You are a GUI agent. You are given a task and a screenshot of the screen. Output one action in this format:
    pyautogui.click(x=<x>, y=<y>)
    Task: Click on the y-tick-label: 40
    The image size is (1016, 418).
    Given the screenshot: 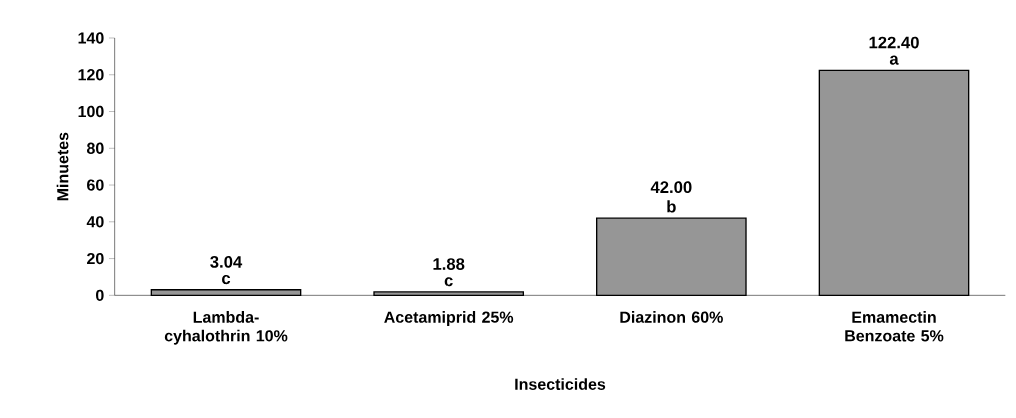 What is the action you would take?
    pyautogui.click(x=95, y=222)
    